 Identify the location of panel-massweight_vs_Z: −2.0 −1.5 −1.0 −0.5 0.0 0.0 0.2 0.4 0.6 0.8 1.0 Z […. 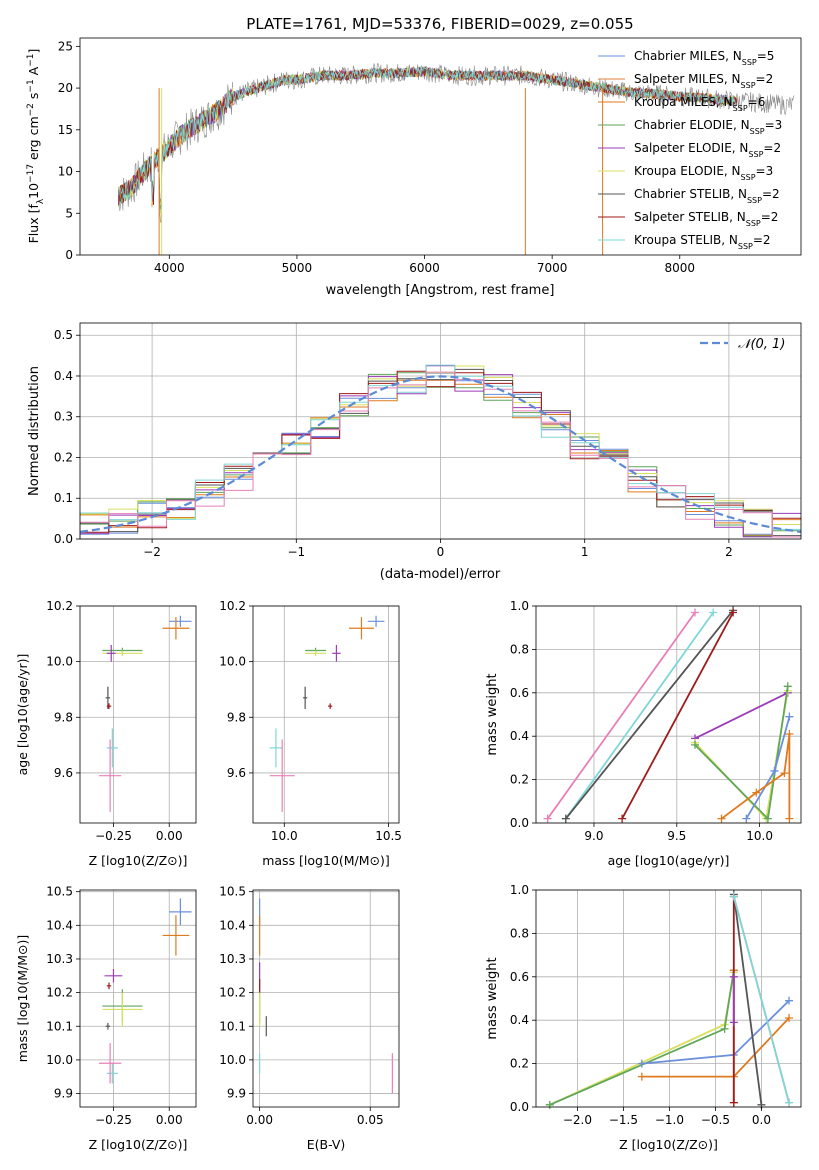
(643, 1017).